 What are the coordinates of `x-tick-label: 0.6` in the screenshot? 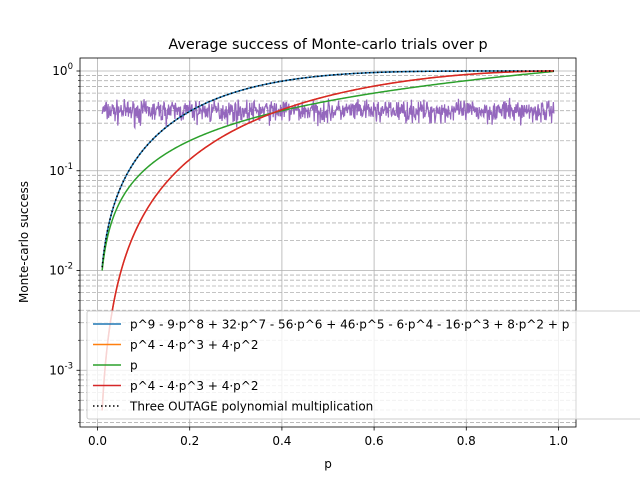 It's located at (374, 441).